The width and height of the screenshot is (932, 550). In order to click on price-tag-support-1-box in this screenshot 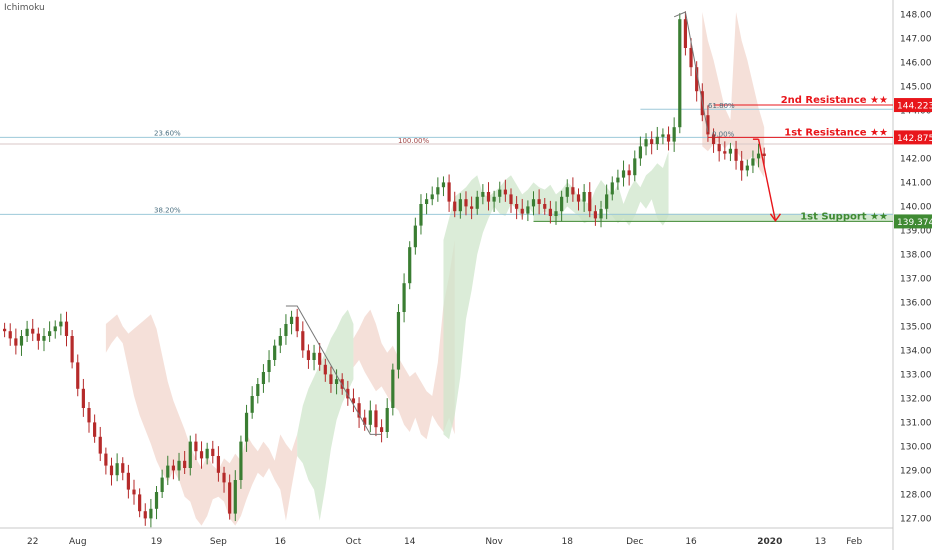, I will do `click(913, 221)`.